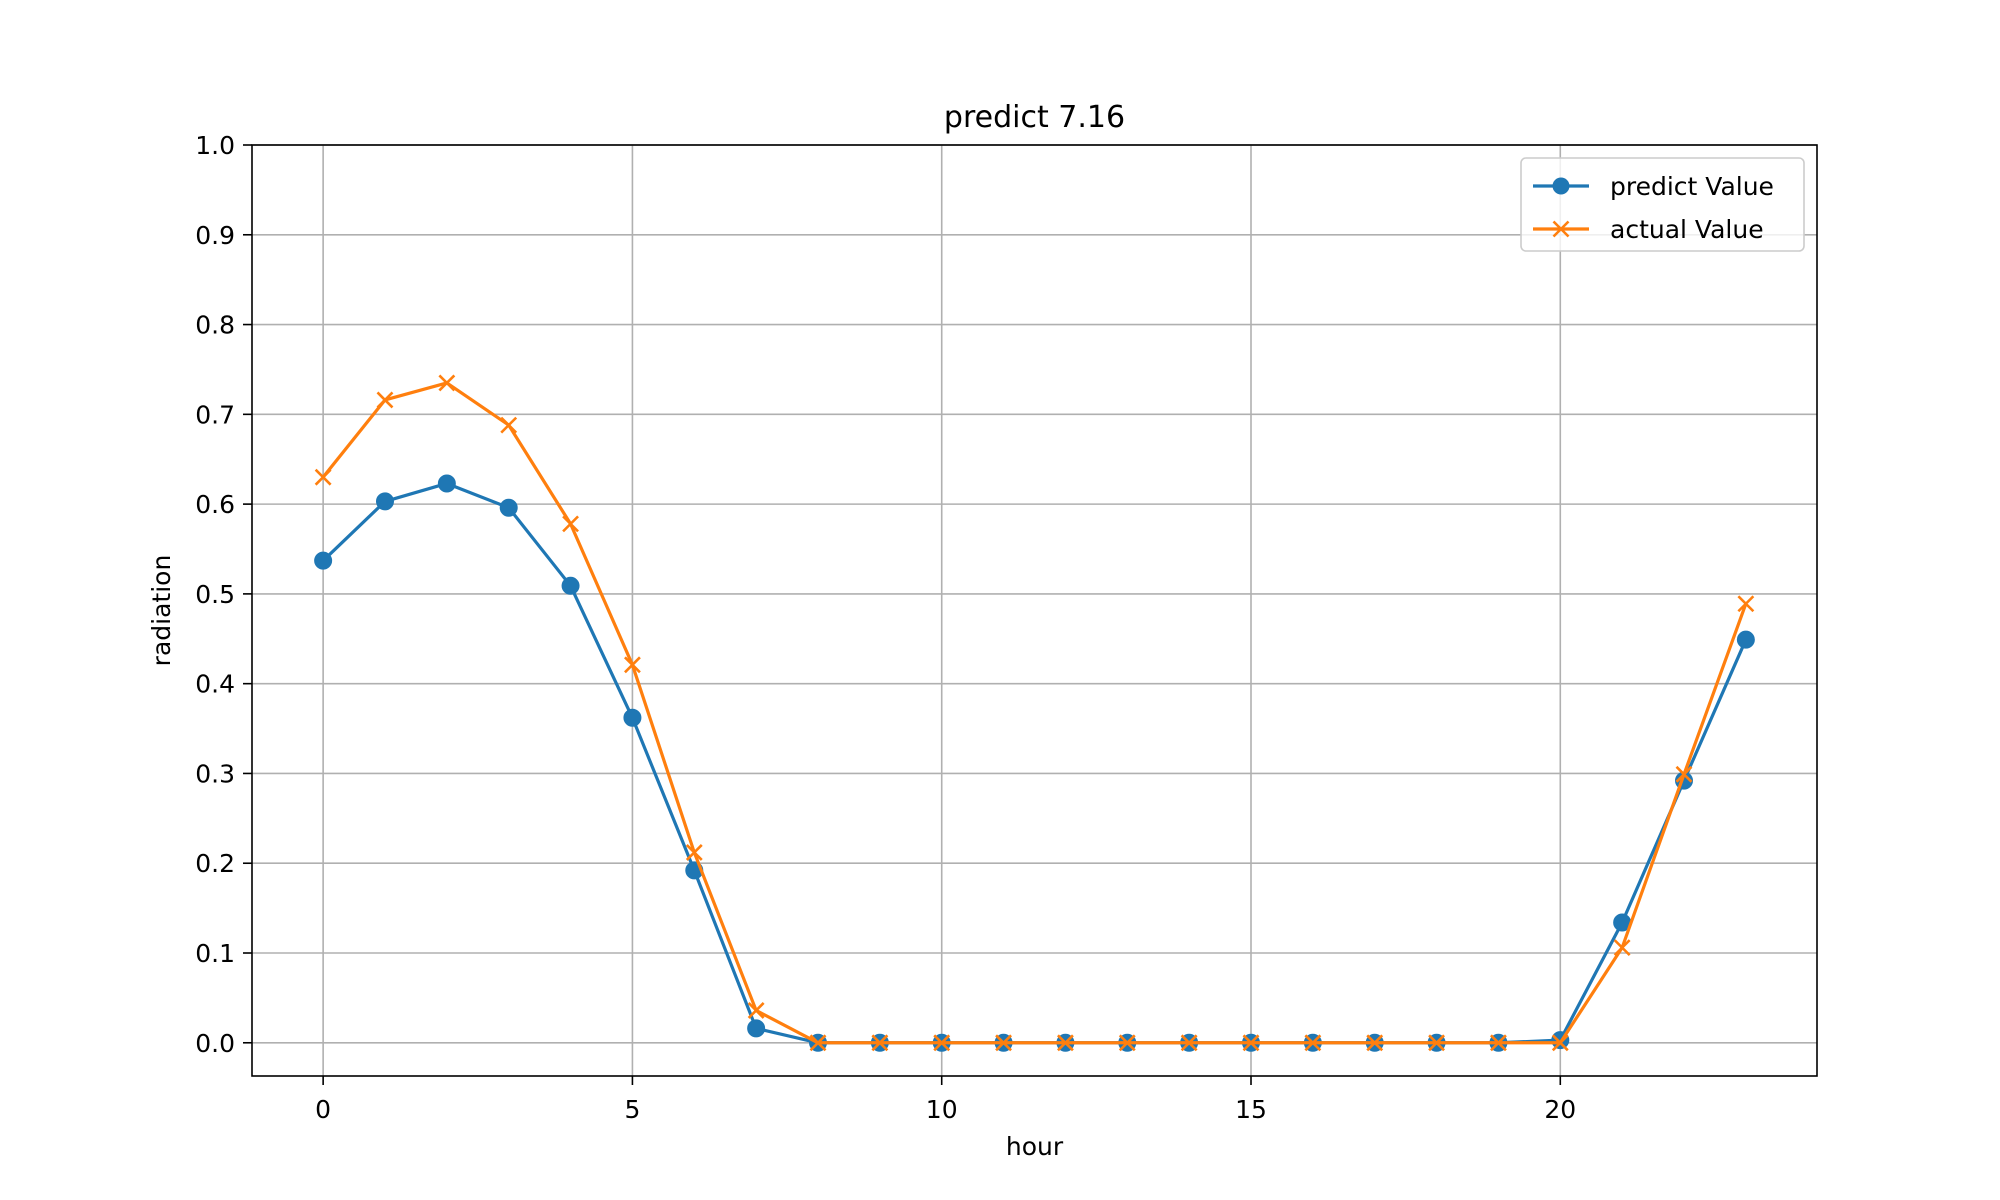  Describe the element at coordinates (215, 414) in the screenshot. I see `y-tick-label: 0.7` at that location.